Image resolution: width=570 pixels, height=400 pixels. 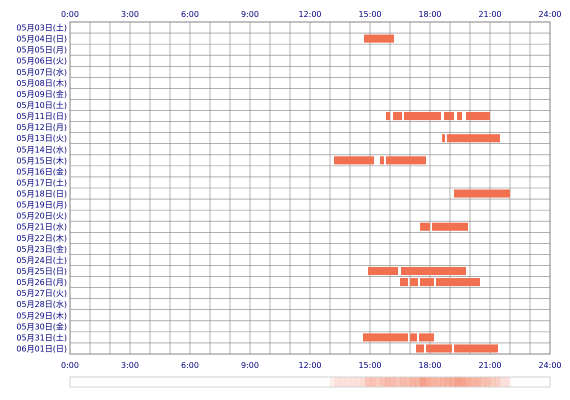 What do you see at coordinates (41, 160) in the screenshot?
I see `row-label: 05月15日(木)` at bounding box center [41, 160].